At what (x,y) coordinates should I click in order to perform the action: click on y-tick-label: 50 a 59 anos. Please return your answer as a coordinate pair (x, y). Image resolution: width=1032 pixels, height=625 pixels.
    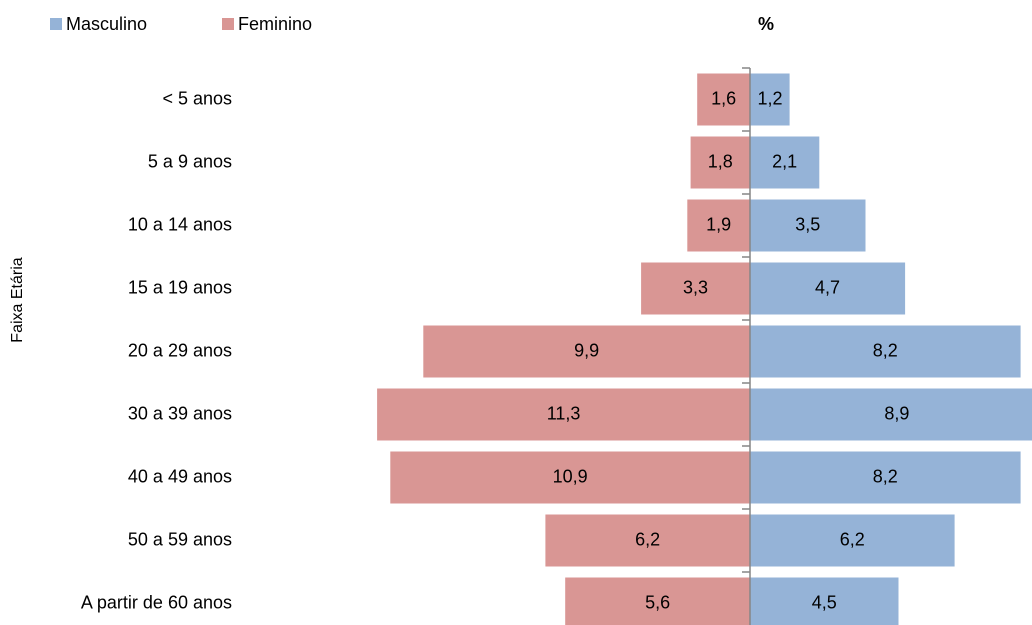
    Looking at the image, I should click on (180, 539).